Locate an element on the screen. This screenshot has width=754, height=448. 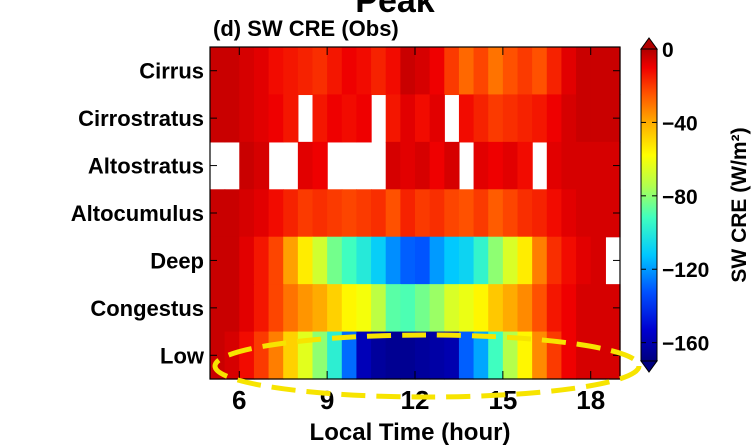
y-category-label: Low is located at coordinates (182, 355).